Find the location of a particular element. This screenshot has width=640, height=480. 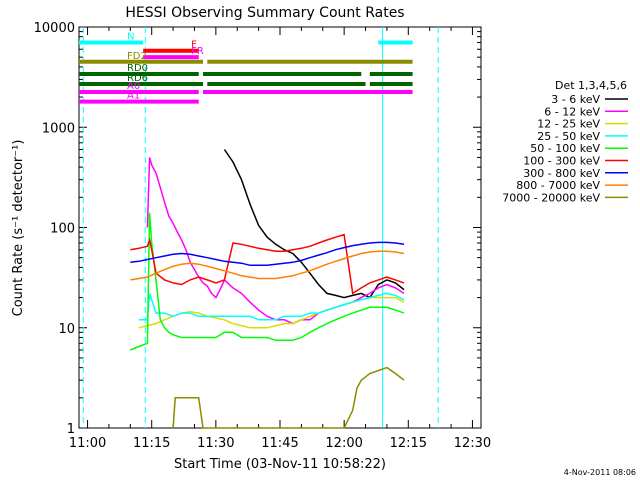

x-tick-label: 12:15 is located at coordinates (408, 443).